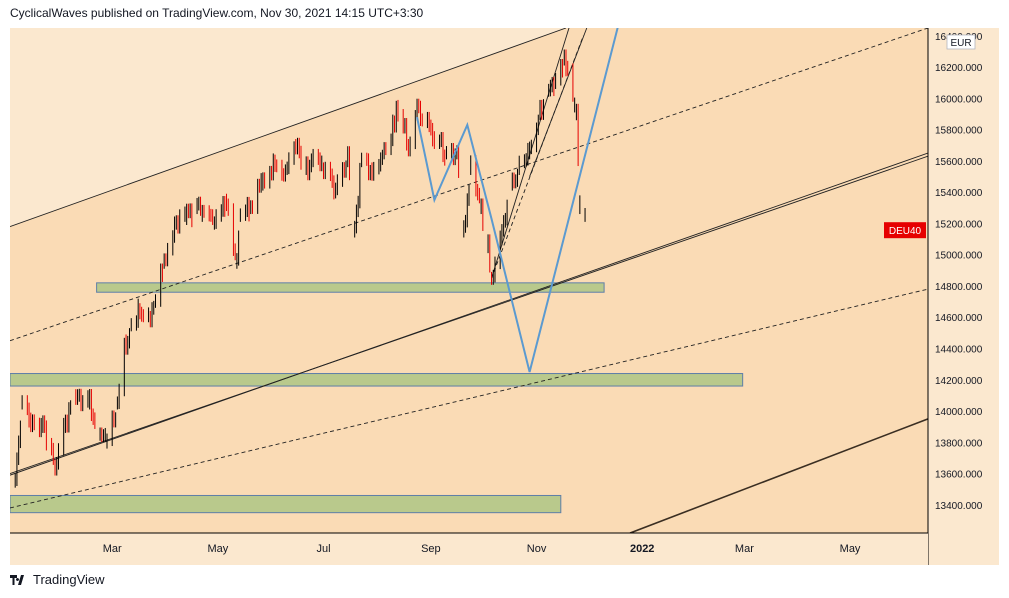  What do you see at coordinates (959, 350) in the screenshot?
I see `y-tick-label: 14400.000` at bounding box center [959, 350].